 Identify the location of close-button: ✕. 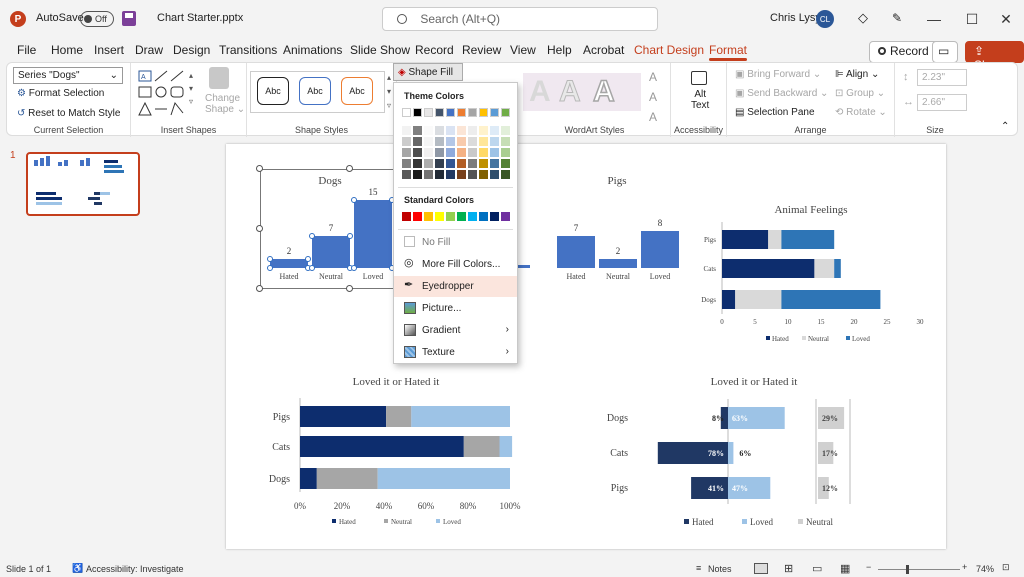
(1006, 19).